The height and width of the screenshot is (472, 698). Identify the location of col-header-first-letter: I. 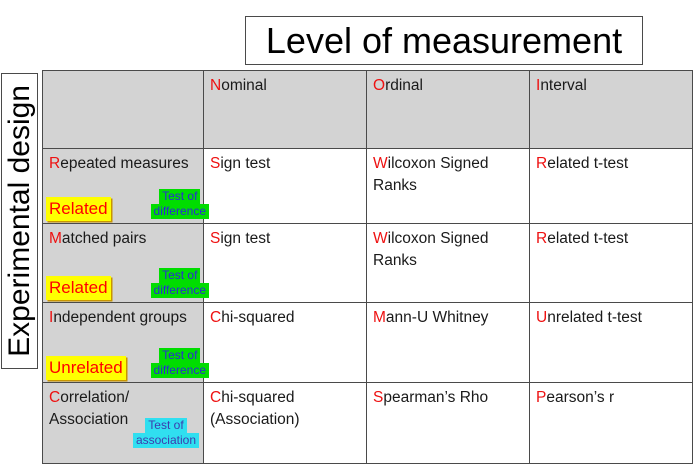
(538, 85).